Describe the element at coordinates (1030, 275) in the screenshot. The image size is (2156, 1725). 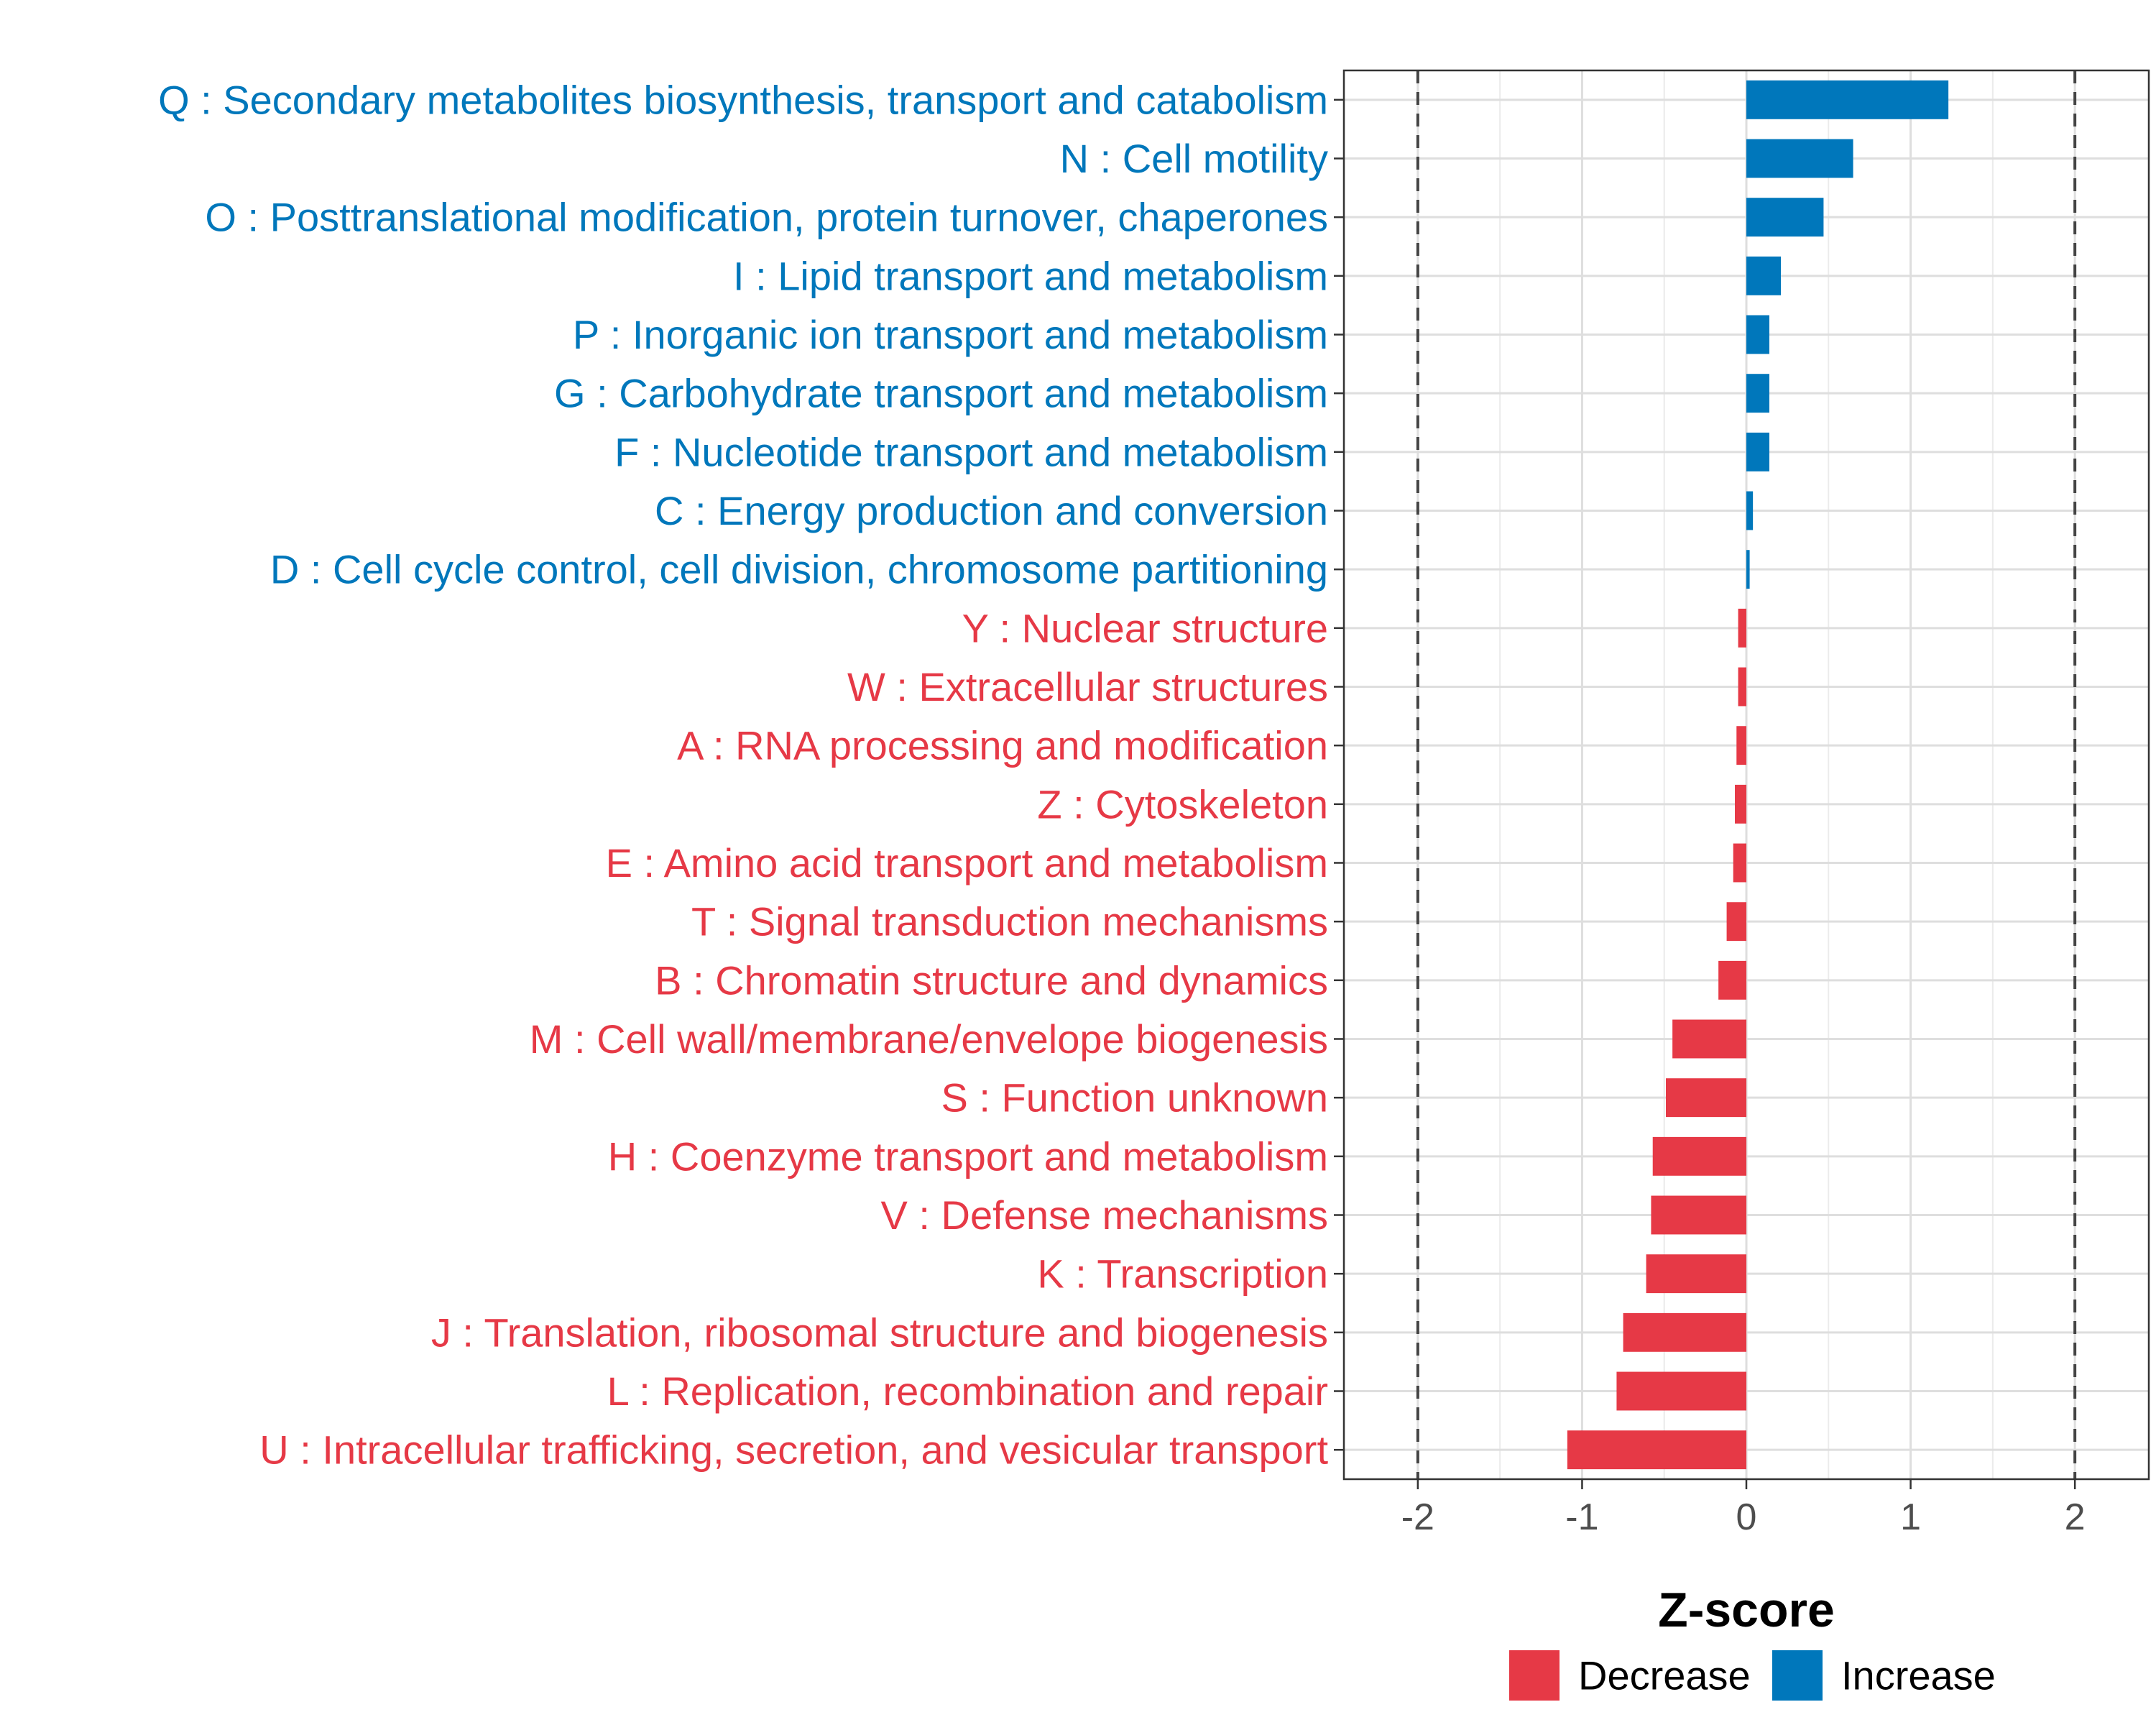
I see `category-label: I : Lipid transport and metabolism` at that location.